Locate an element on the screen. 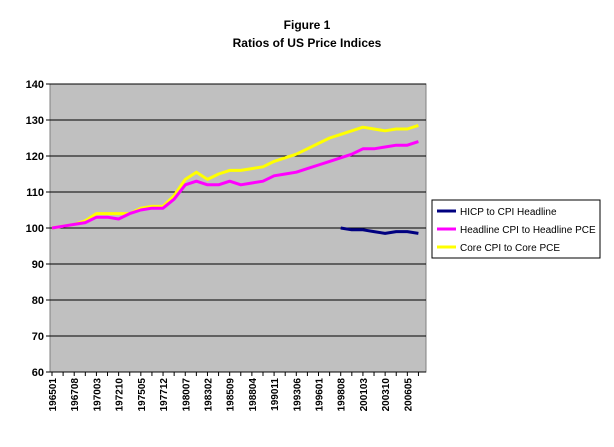 The image size is (614, 447). x-tick-label: 197210 is located at coordinates (120, 395).